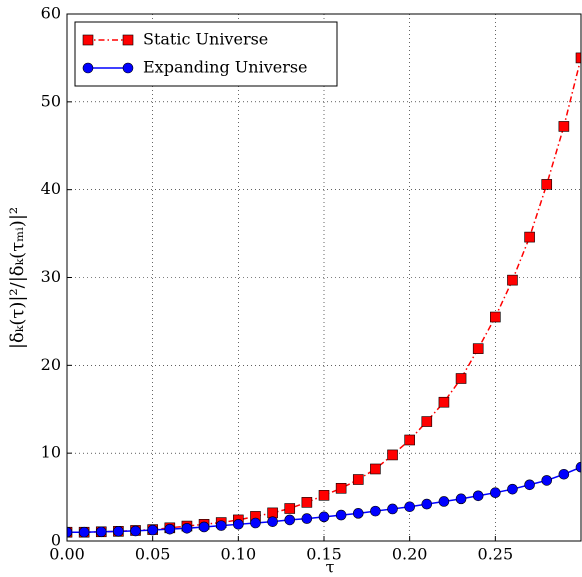 The width and height of the screenshot is (582, 577). What do you see at coordinates (225, 67) in the screenshot?
I see `legend-label: Expanding Universe` at bounding box center [225, 67].